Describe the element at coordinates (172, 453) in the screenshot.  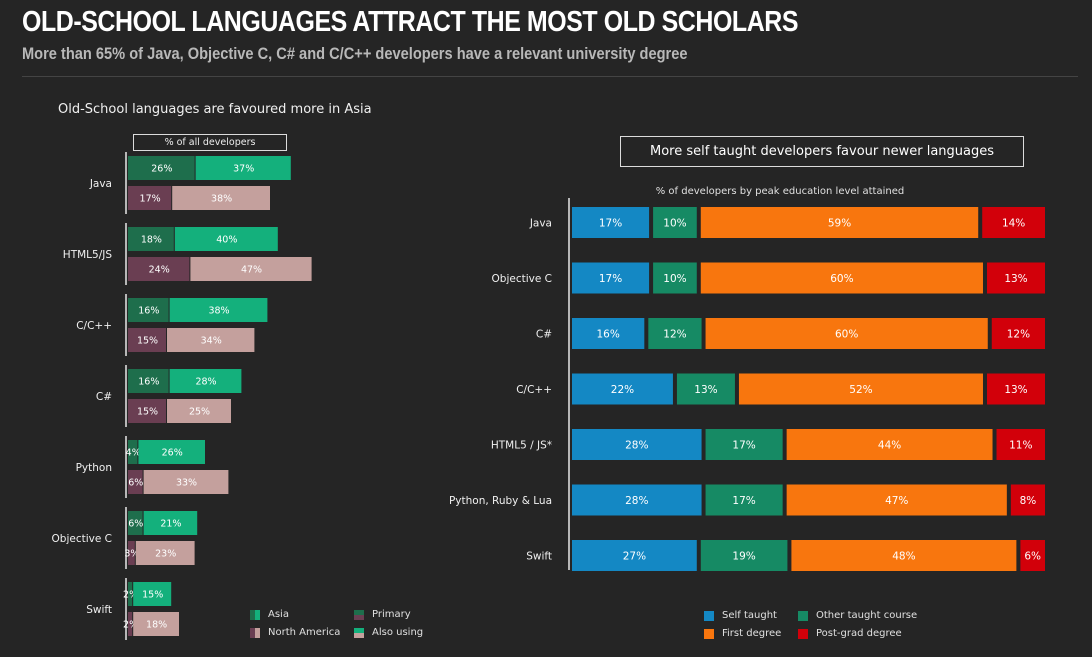
I see `left-value-label-python-asia-also-using: 26%` at that location.